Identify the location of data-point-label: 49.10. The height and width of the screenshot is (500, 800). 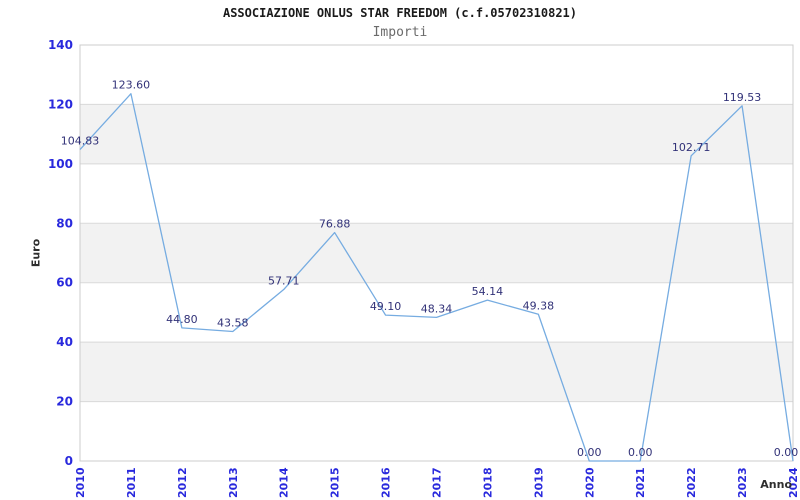
(386, 306).